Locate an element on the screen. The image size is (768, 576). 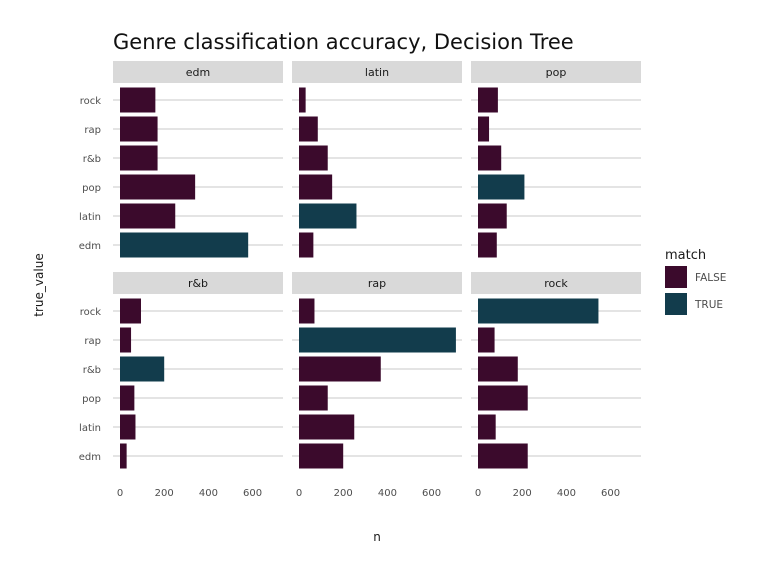
legend-label-false: FALSE is located at coordinates (710, 278).